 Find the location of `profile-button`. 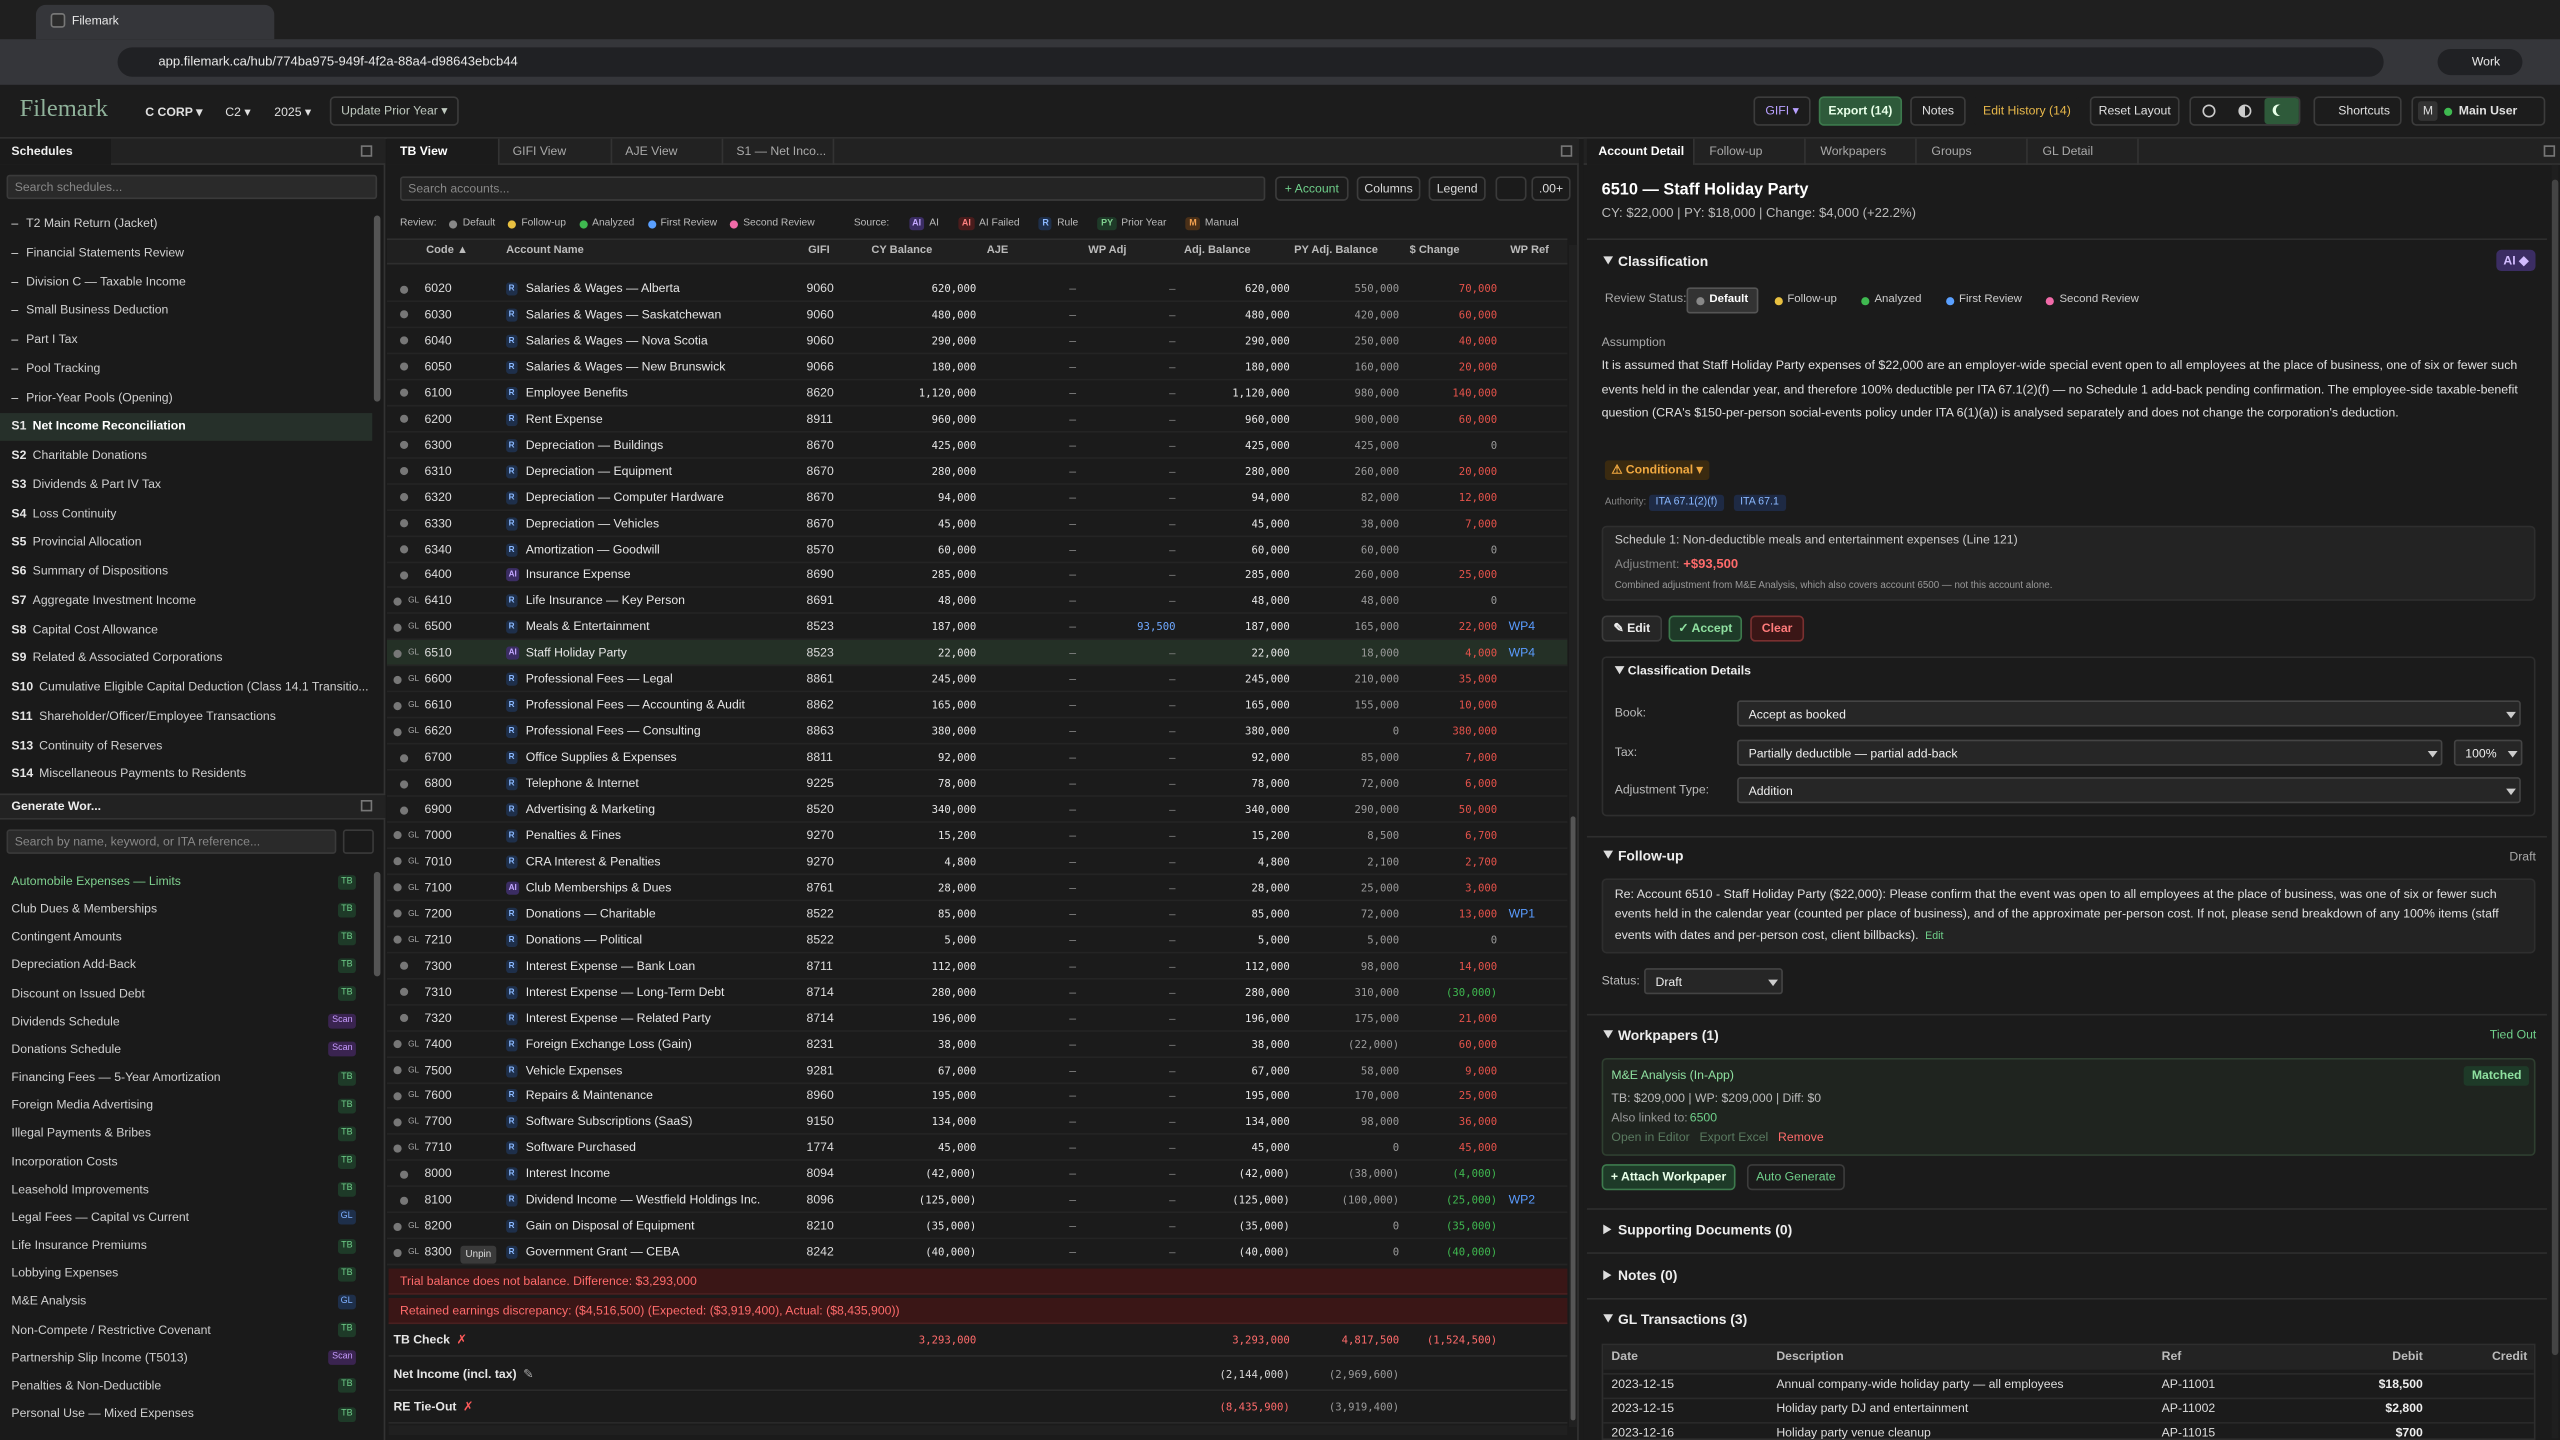

profile-button is located at coordinates (2480, 62).